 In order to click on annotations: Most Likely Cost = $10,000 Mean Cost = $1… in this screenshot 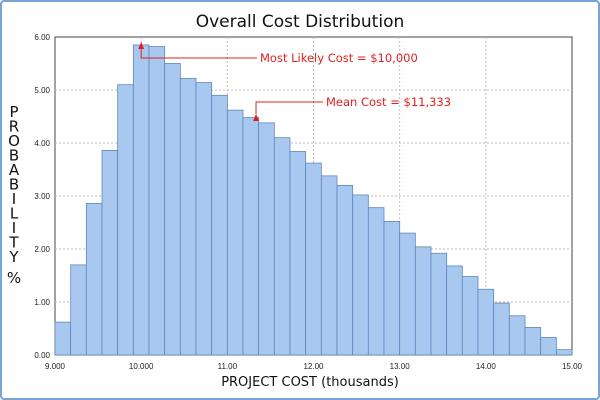, I will do `click(294, 81)`.